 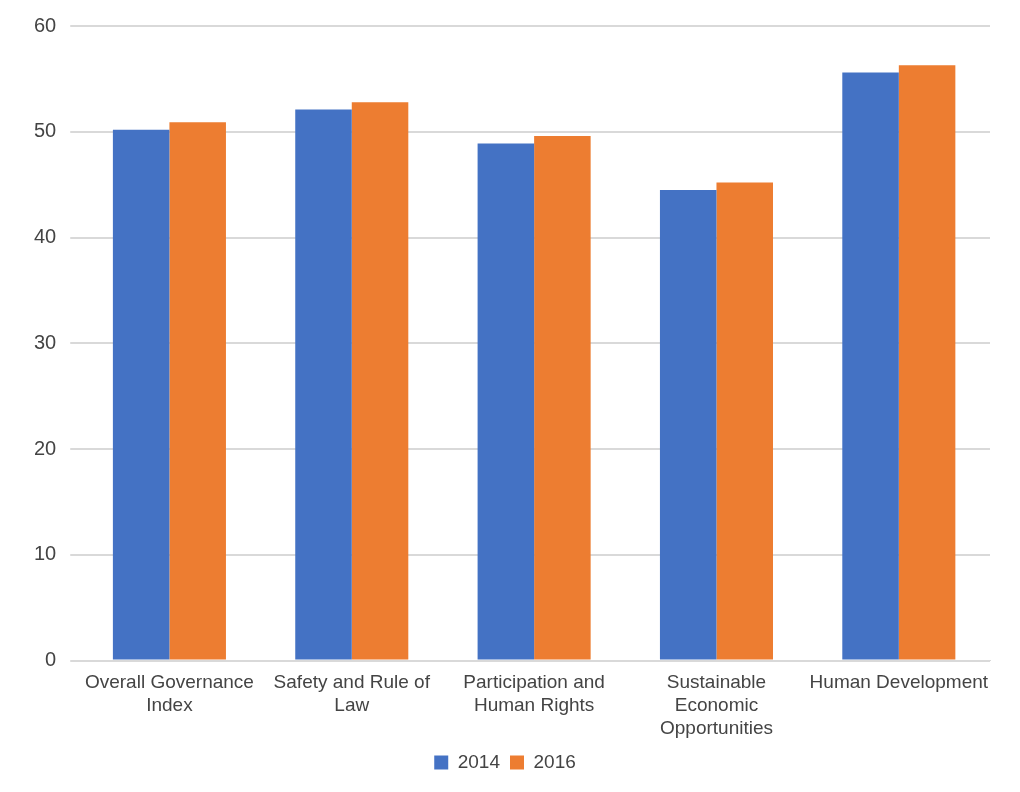 I want to click on y-tick-label: 10, so click(x=45, y=553).